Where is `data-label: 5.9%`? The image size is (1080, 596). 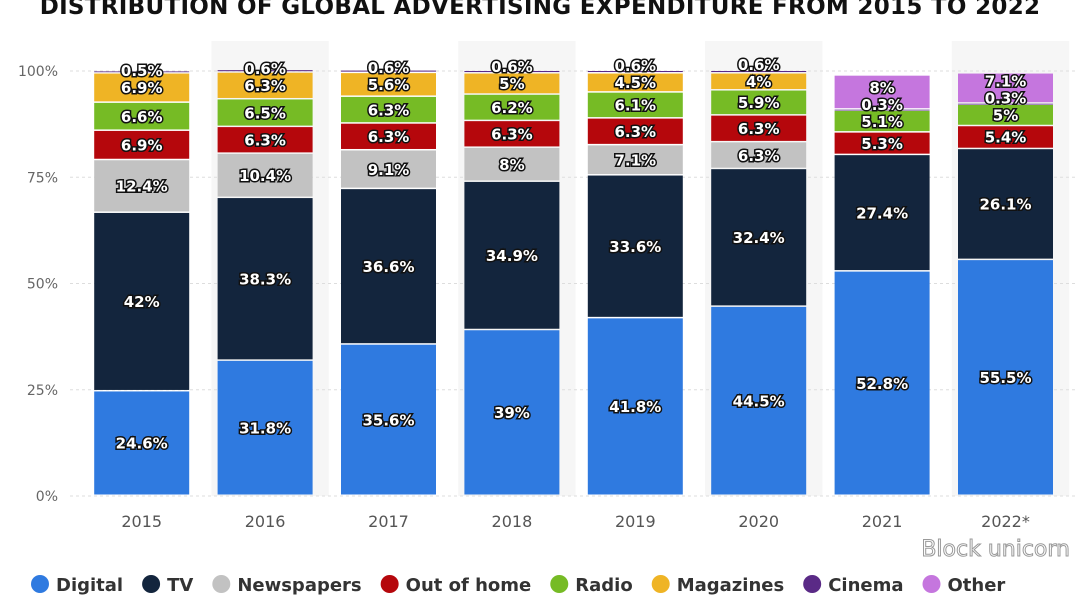
data-label: 5.9% is located at coordinates (759, 103).